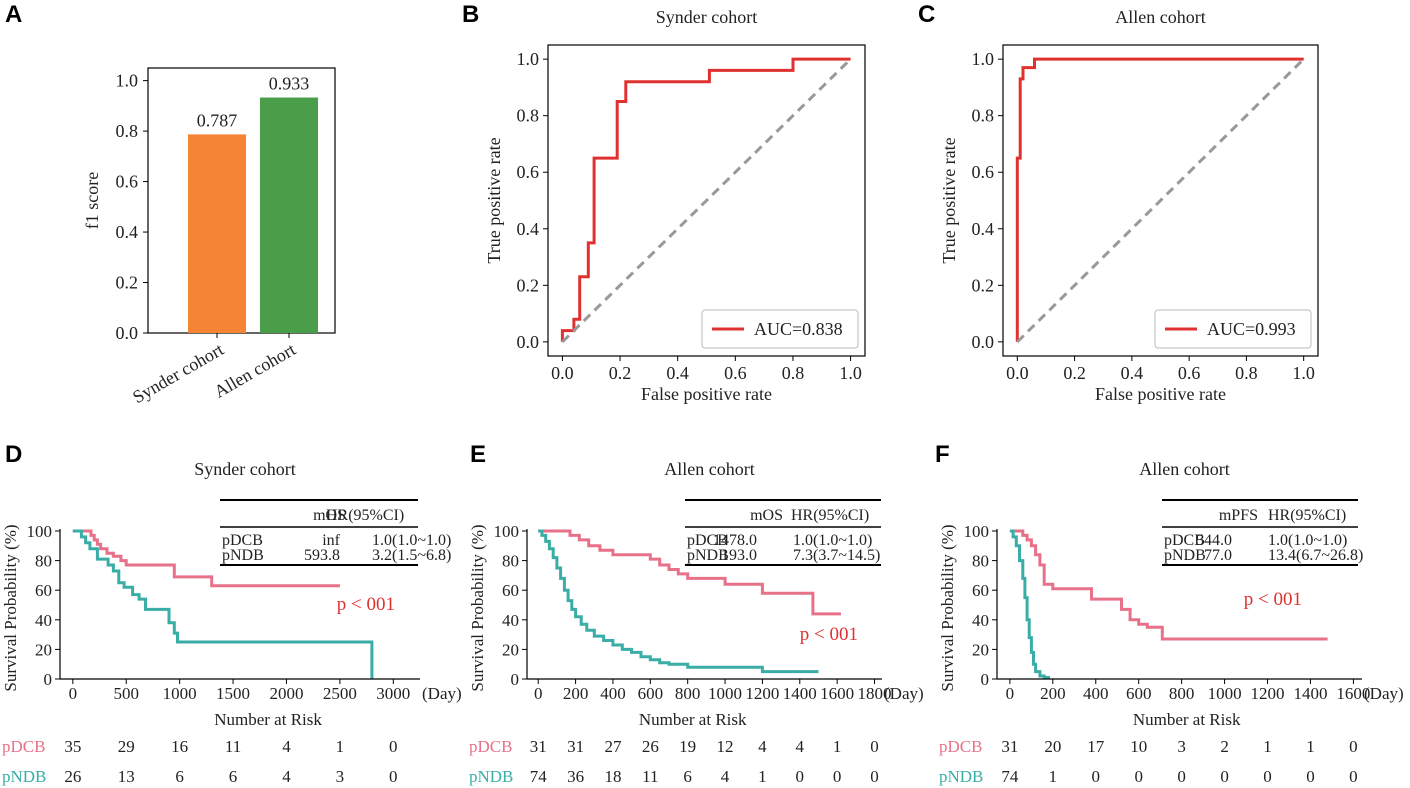  Describe the element at coordinates (837, 693) in the screenshot. I see `x-tick-label: 1600` at that location.